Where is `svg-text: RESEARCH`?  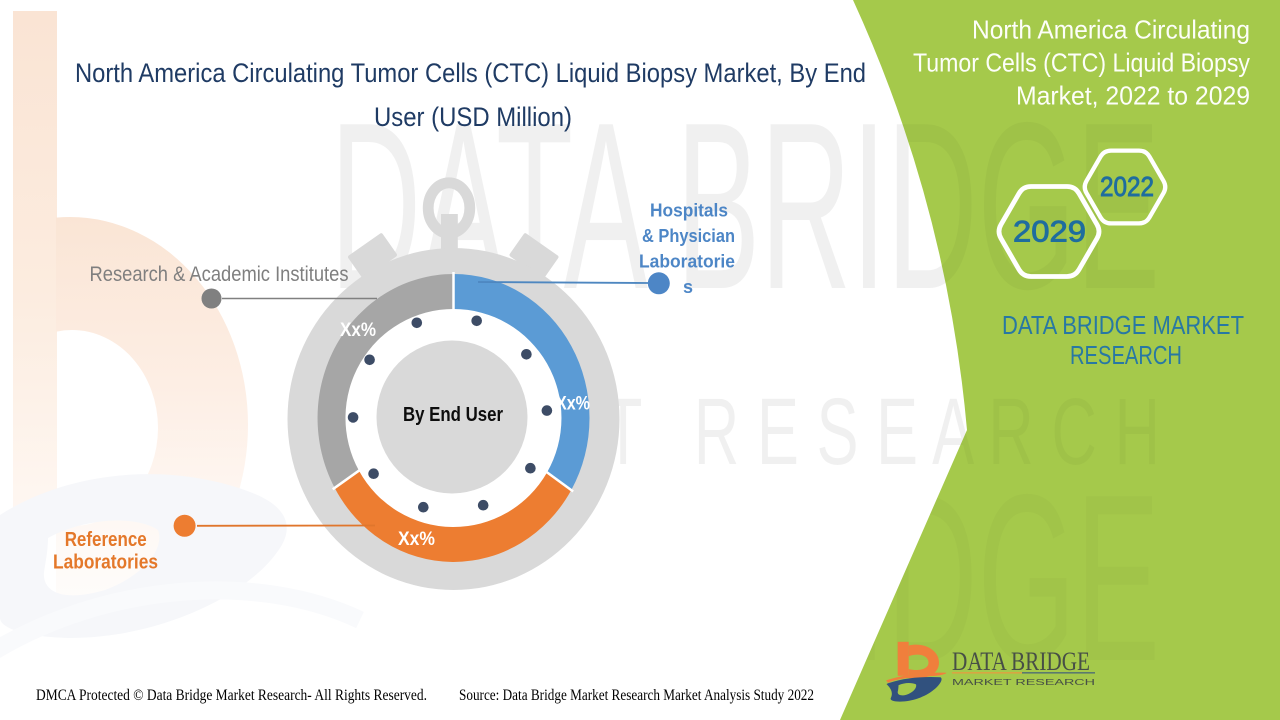 svg-text: RESEARCH is located at coordinates (1126, 355).